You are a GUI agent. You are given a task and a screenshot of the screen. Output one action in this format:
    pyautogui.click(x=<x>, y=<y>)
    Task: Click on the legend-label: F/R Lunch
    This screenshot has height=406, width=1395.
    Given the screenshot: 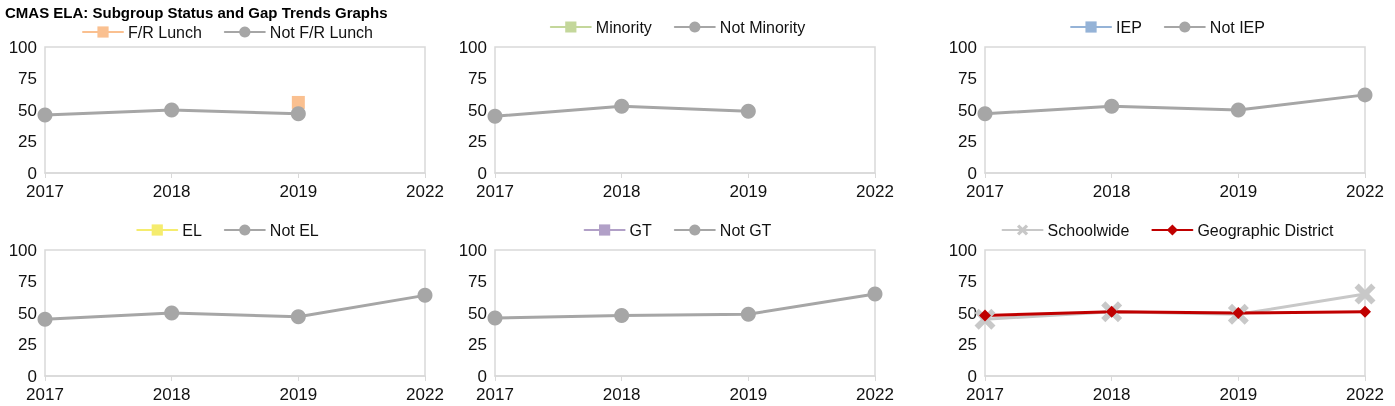 What is the action you would take?
    pyautogui.click(x=165, y=32)
    